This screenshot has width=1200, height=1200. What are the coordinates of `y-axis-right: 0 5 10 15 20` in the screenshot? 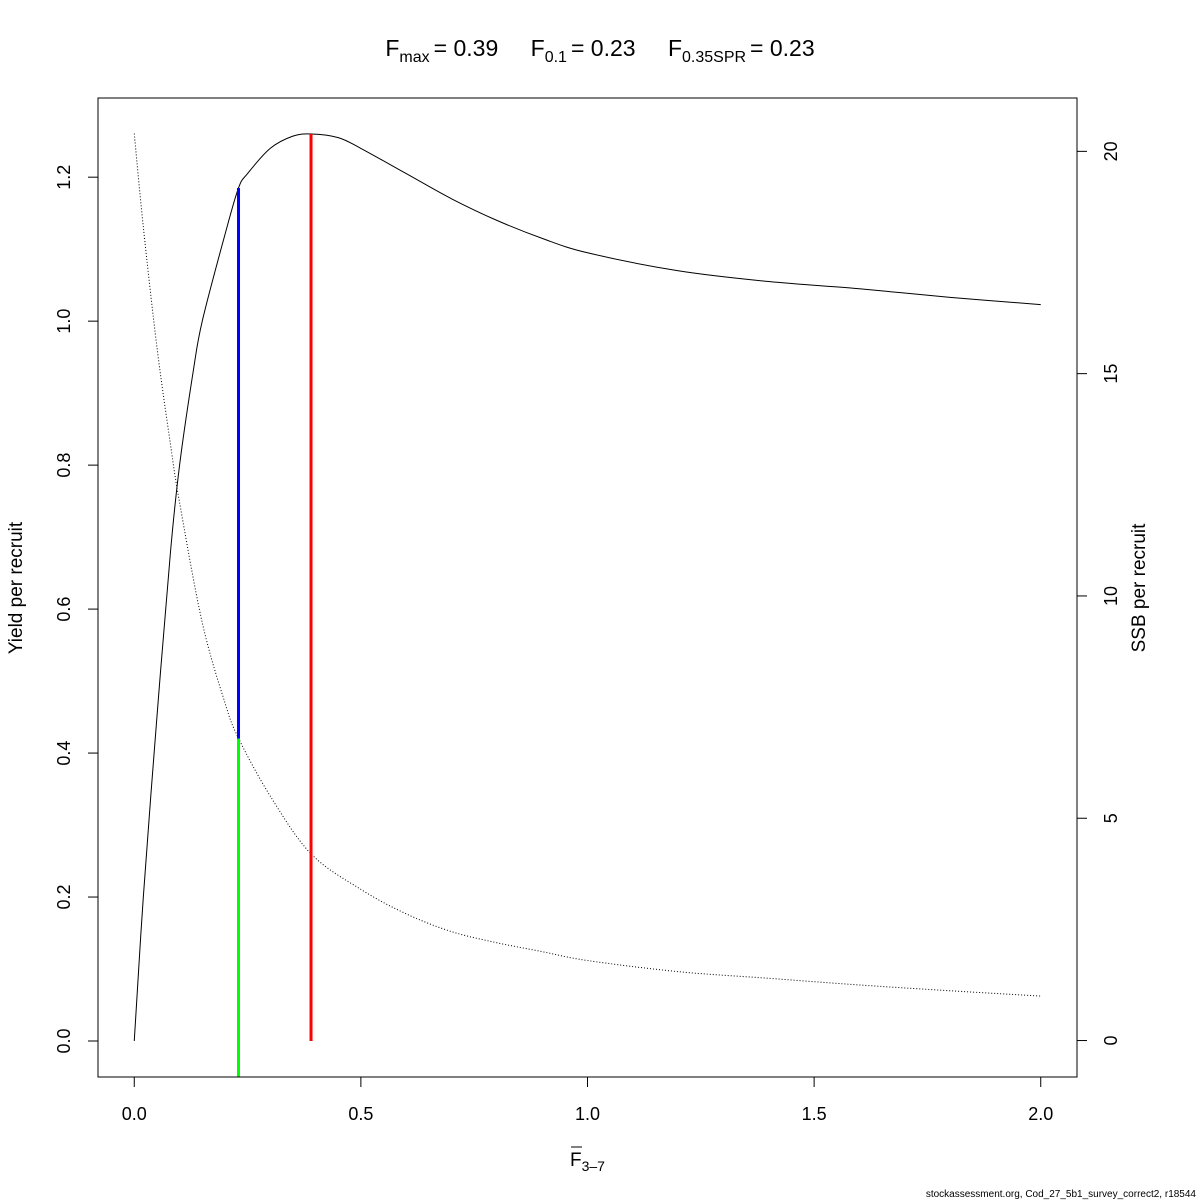 It's located at (1098, 593).